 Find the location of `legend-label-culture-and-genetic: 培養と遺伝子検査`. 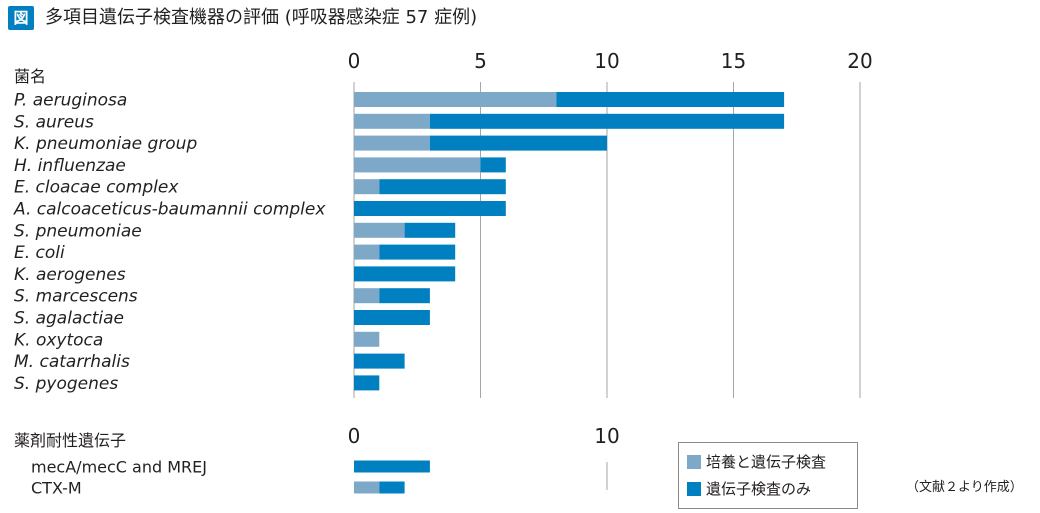

legend-label-culture-and-genetic: 培養と遺伝子検査 is located at coordinates (766, 462).